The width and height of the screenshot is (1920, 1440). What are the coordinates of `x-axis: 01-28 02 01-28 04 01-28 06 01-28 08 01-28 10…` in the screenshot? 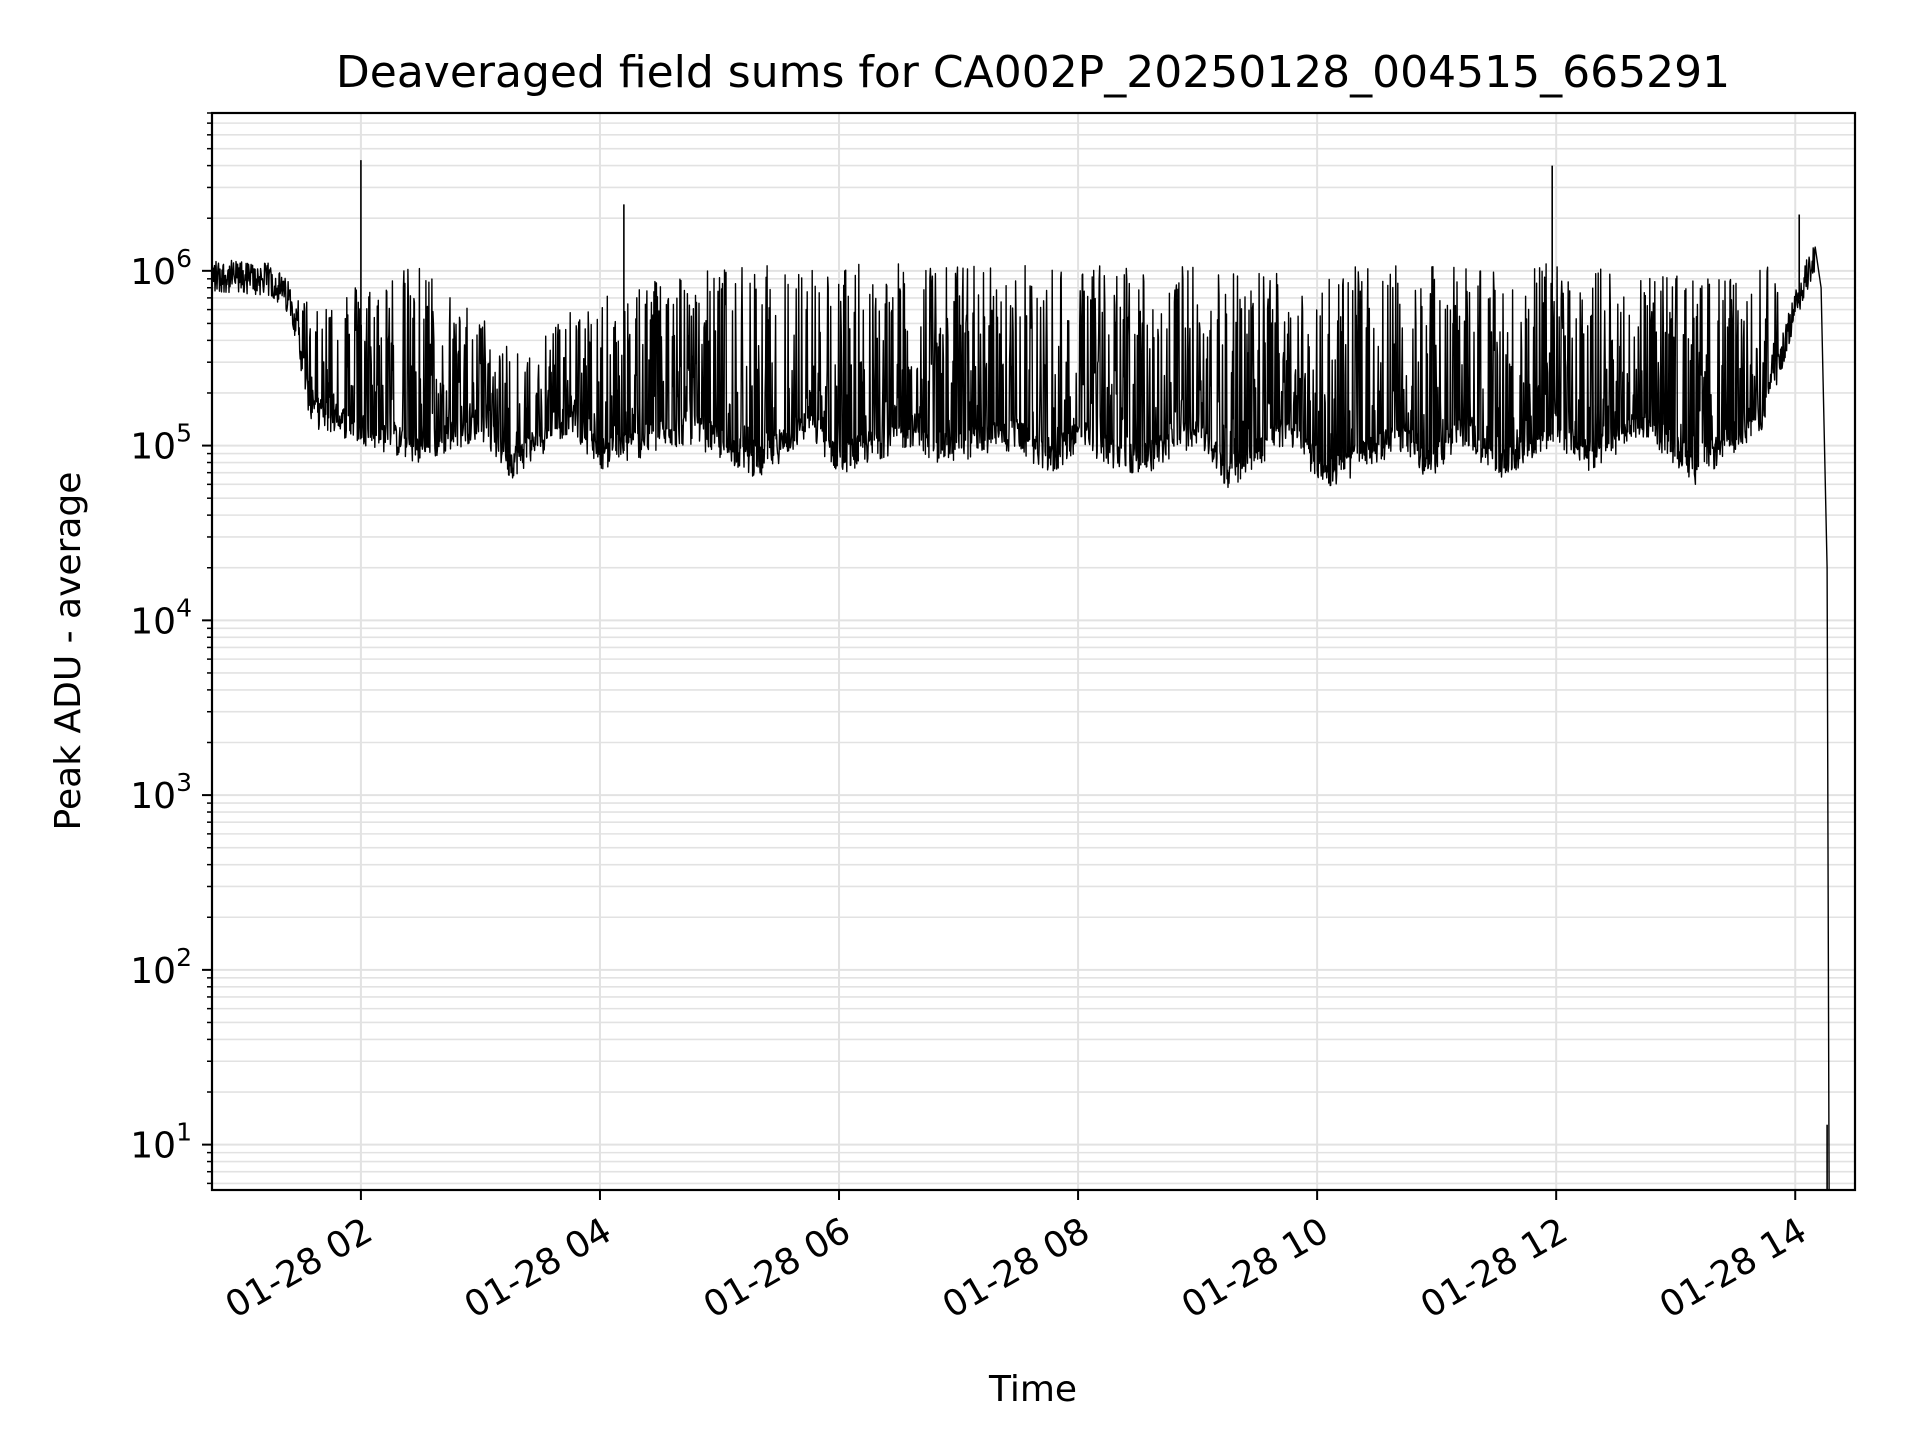 It's located at (1016, 1258).